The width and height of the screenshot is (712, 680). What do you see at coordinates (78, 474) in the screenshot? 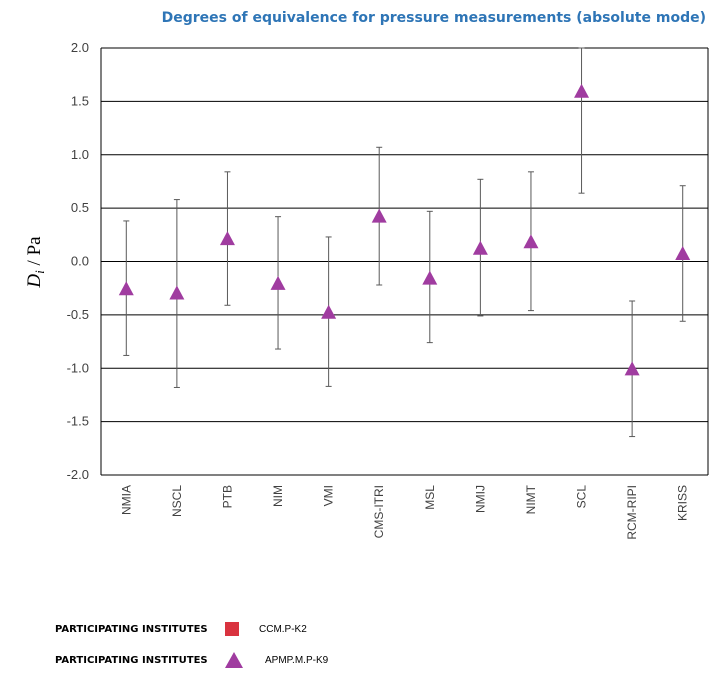
I see `y-tick-label: -2.0` at bounding box center [78, 474].